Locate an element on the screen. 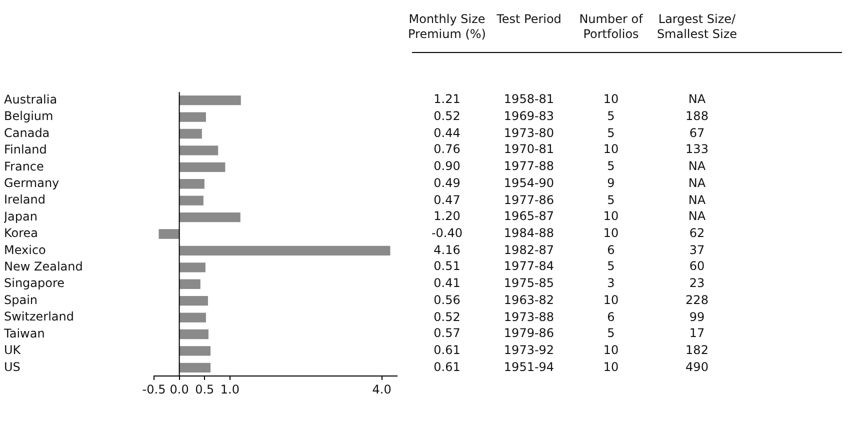 This screenshot has height=440, width=851. y-tick-label: Spain is located at coordinates (21, 299).